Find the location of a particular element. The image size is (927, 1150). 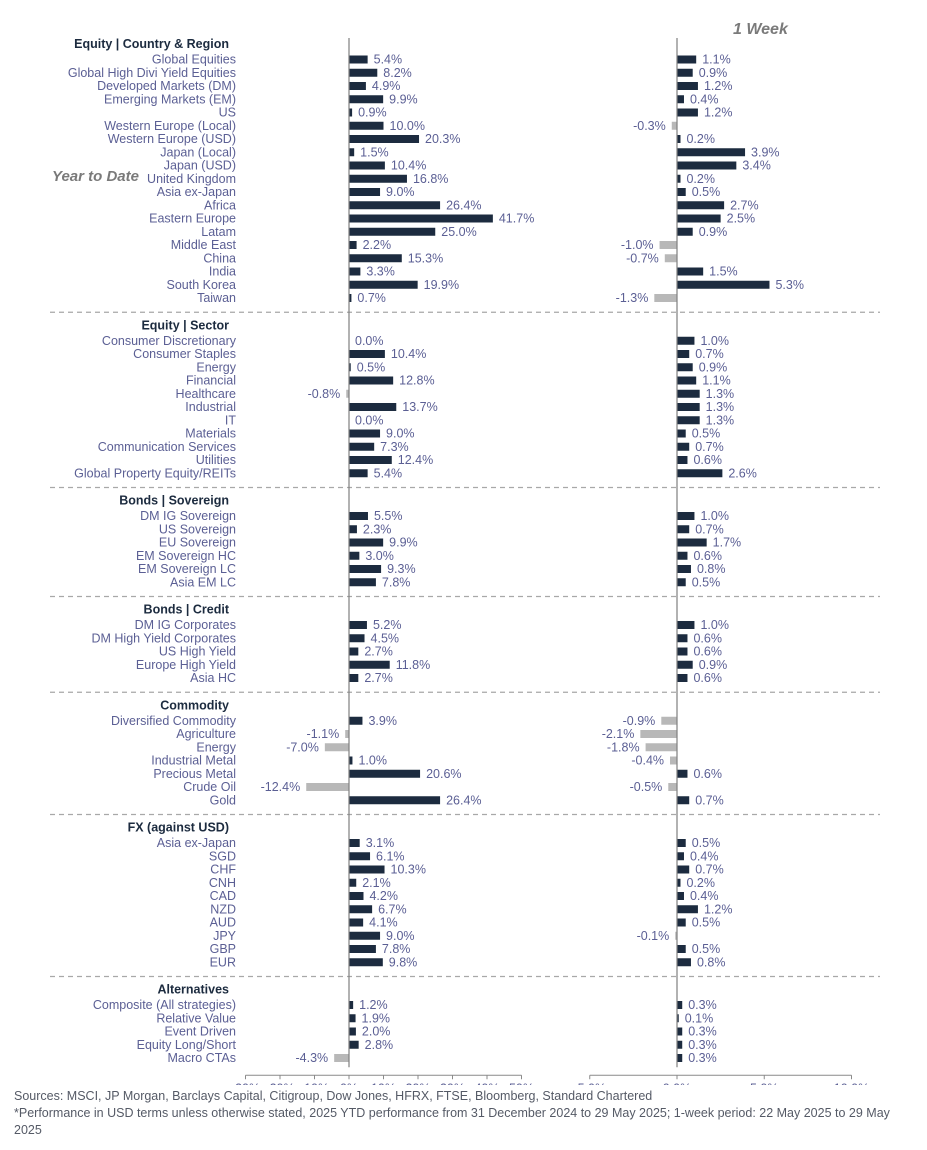

week-value-label: -1.3% is located at coordinates (632, 298).